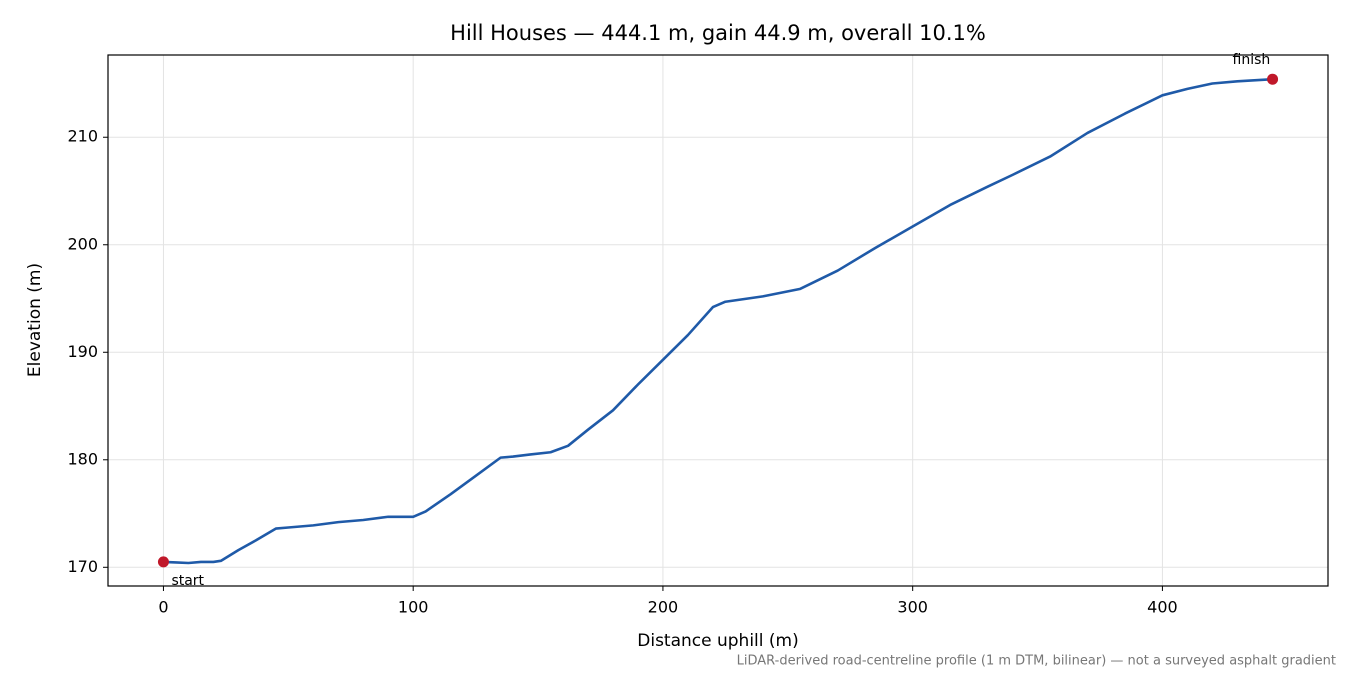 This screenshot has width=1350, height=675. Describe the element at coordinates (413, 607) in the screenshot. I see `x-tick-label: 100` at that location.